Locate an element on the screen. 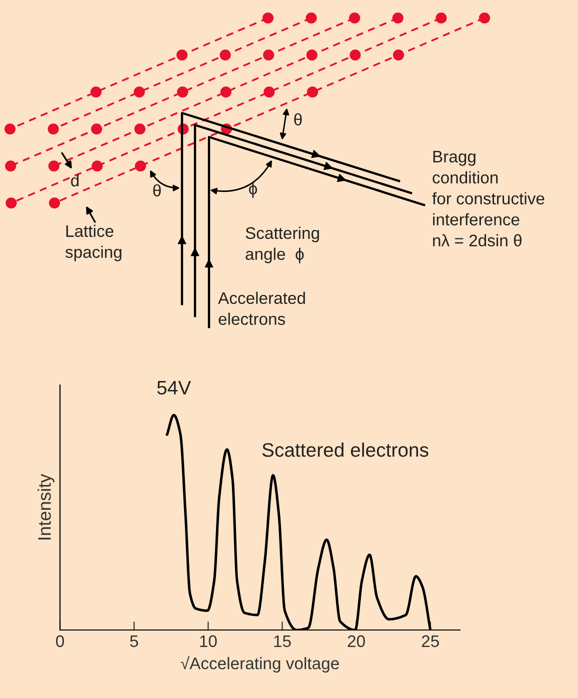 The height and width of the screenshot is (698, 578). x-axis-title: √Accelerating voltage is located at coordinates (259, 664).